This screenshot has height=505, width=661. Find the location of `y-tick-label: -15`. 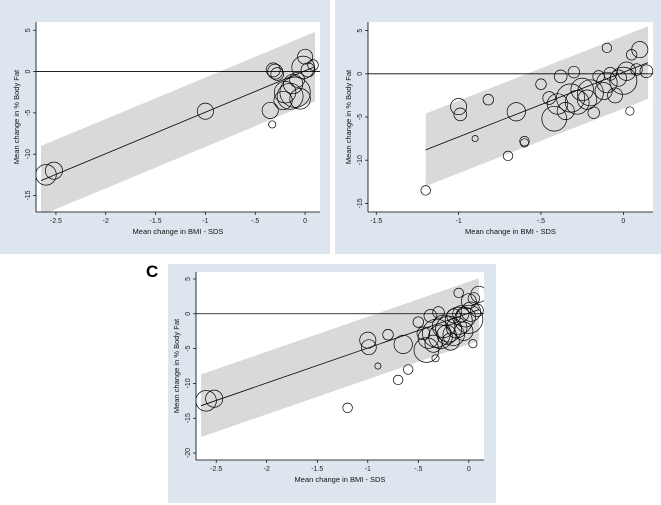

y-tick-label: -15 is located at coordinates (28, 195).